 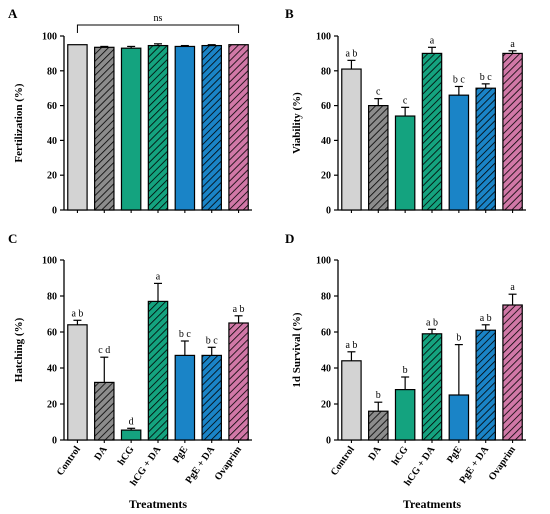 What do you see at coordinates (158, 18) in the screenshot?
I see `ns-annotation: ns` at bounding box center [158, 18].